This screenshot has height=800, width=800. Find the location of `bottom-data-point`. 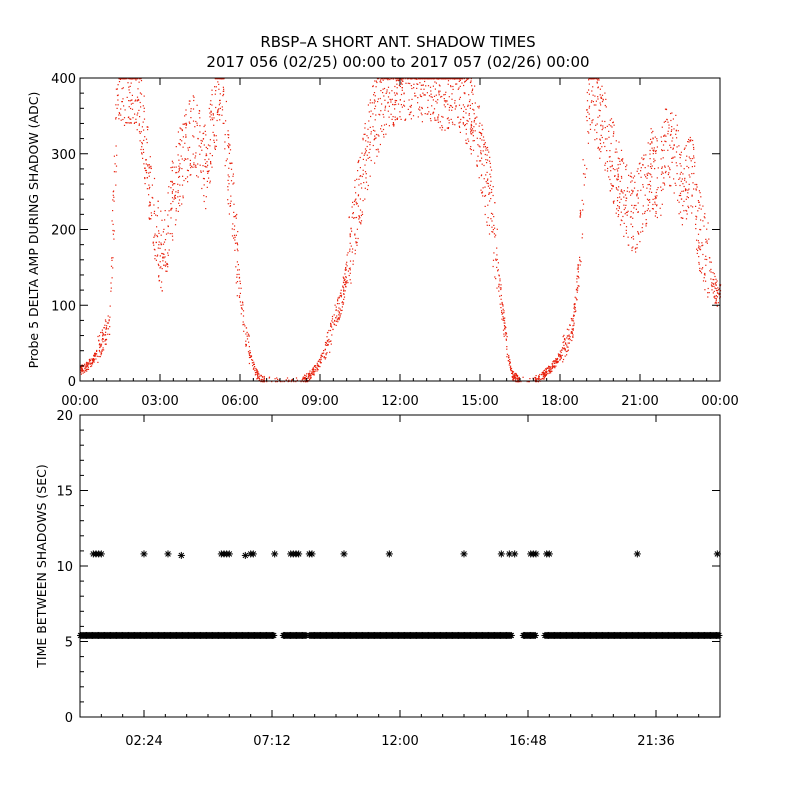

bottom-data-point is located at coordinates (312, 554).